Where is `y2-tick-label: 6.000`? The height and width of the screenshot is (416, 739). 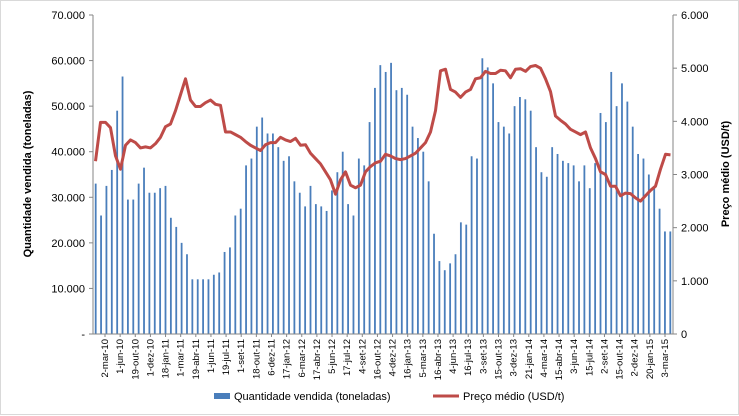 y2-tick-label: 6.000 is located at coordinates (695, 16).